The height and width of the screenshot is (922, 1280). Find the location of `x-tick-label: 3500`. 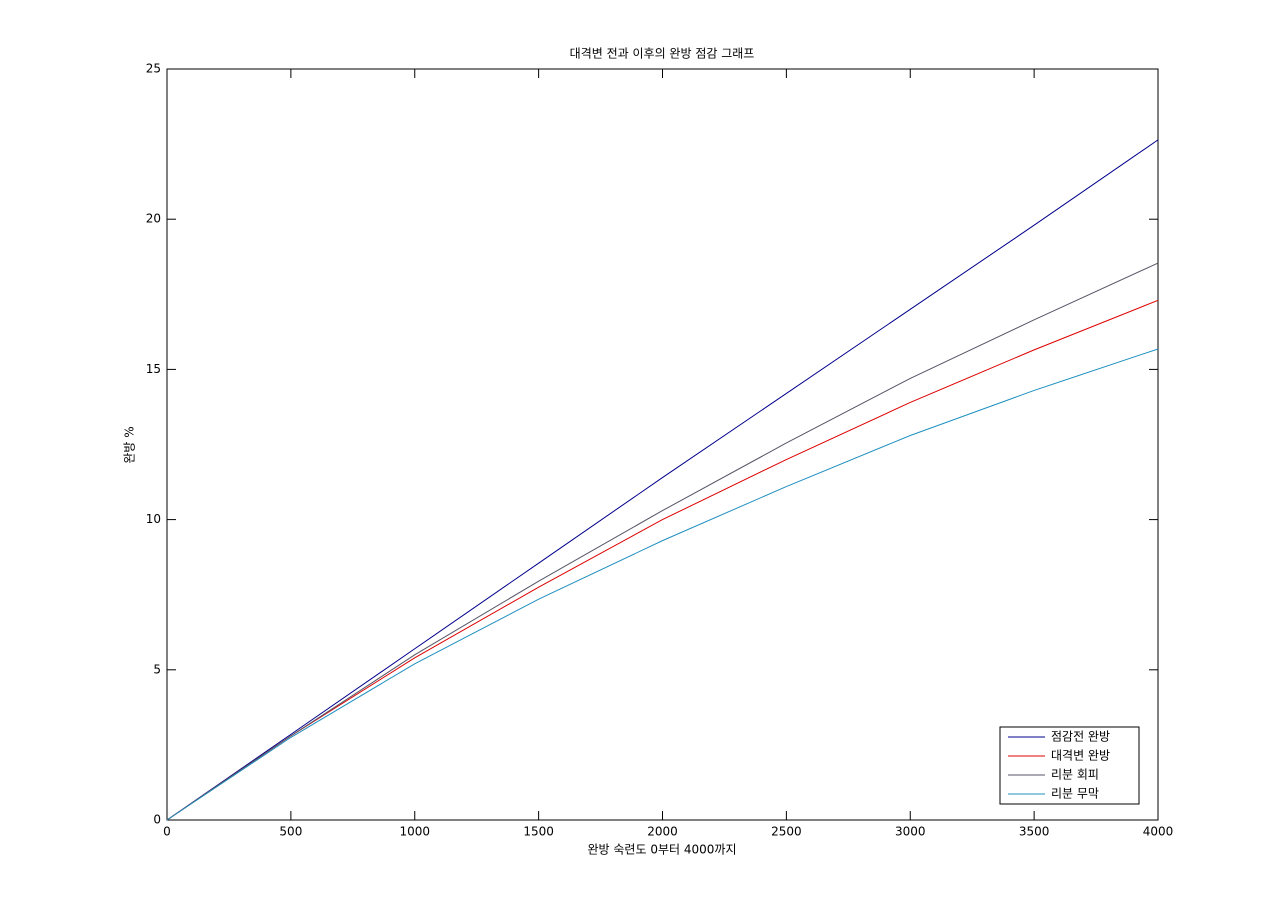

x-tick-label: 3500 is located at coordinates (1034, 832).